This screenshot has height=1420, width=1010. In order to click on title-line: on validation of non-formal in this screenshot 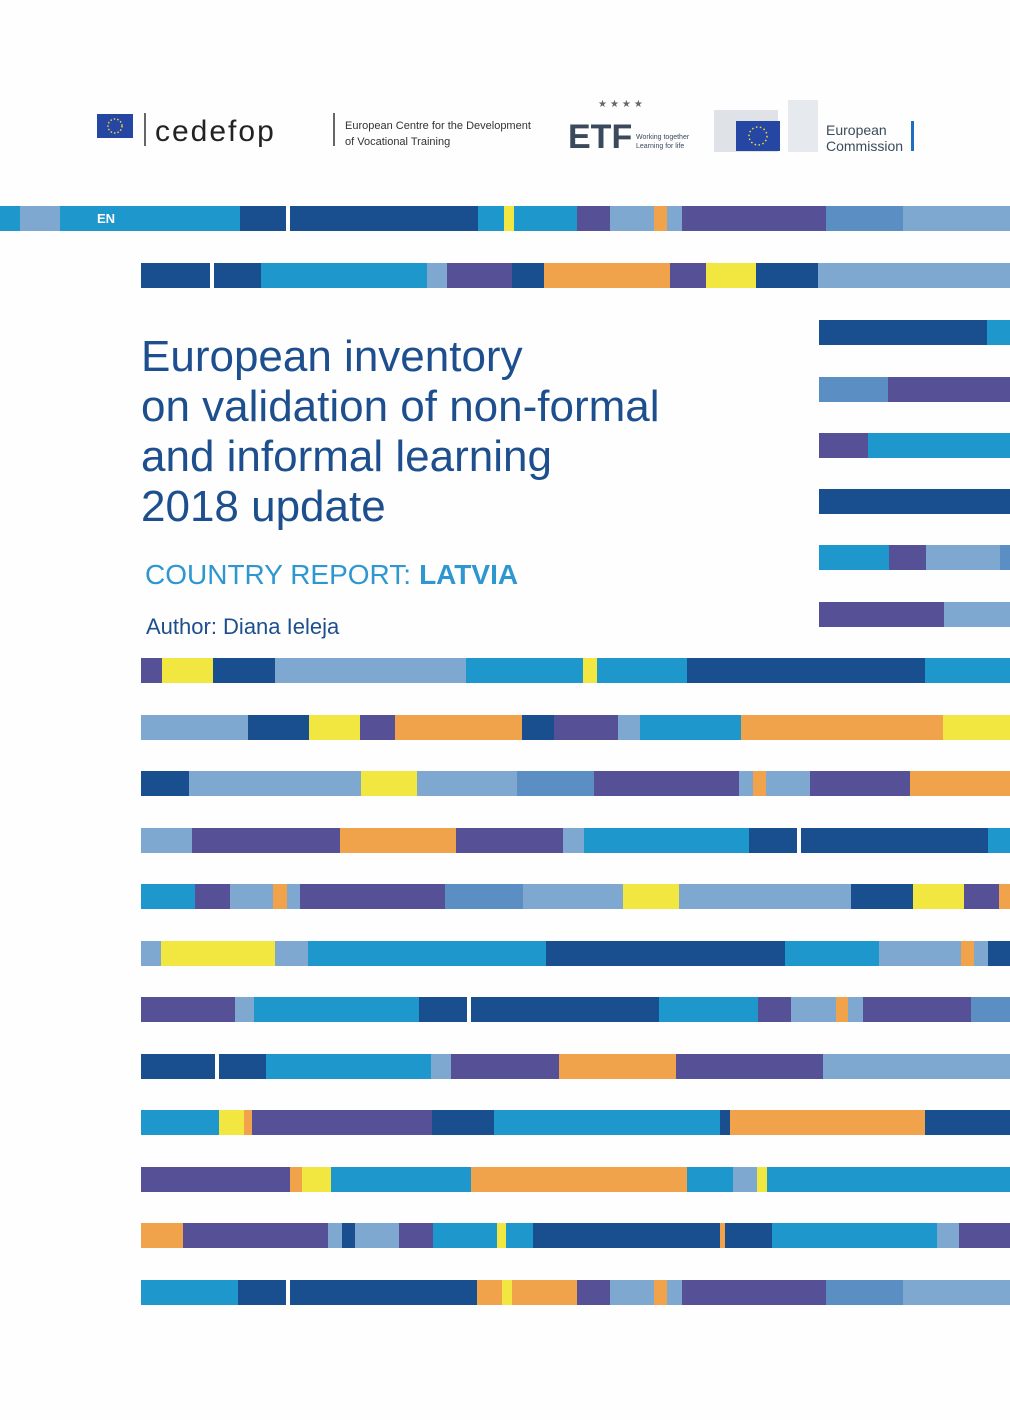, I will do `click(400, 406)`.